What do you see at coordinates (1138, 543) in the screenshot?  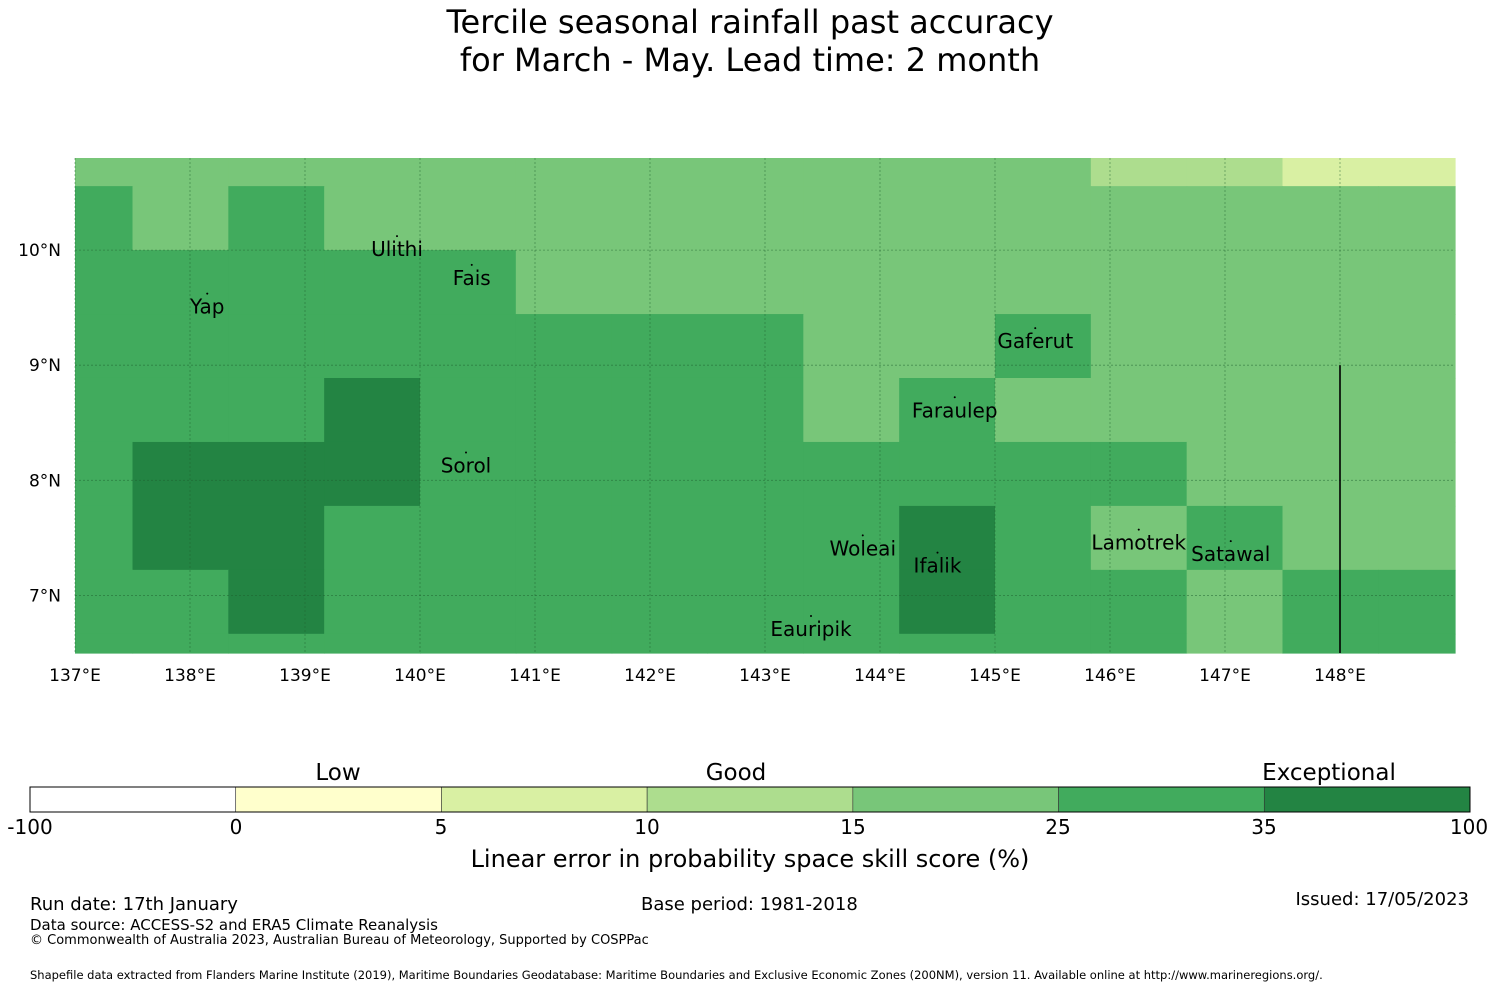 I see `island-label: Lamotrek` at bounding box center [1138, 543].